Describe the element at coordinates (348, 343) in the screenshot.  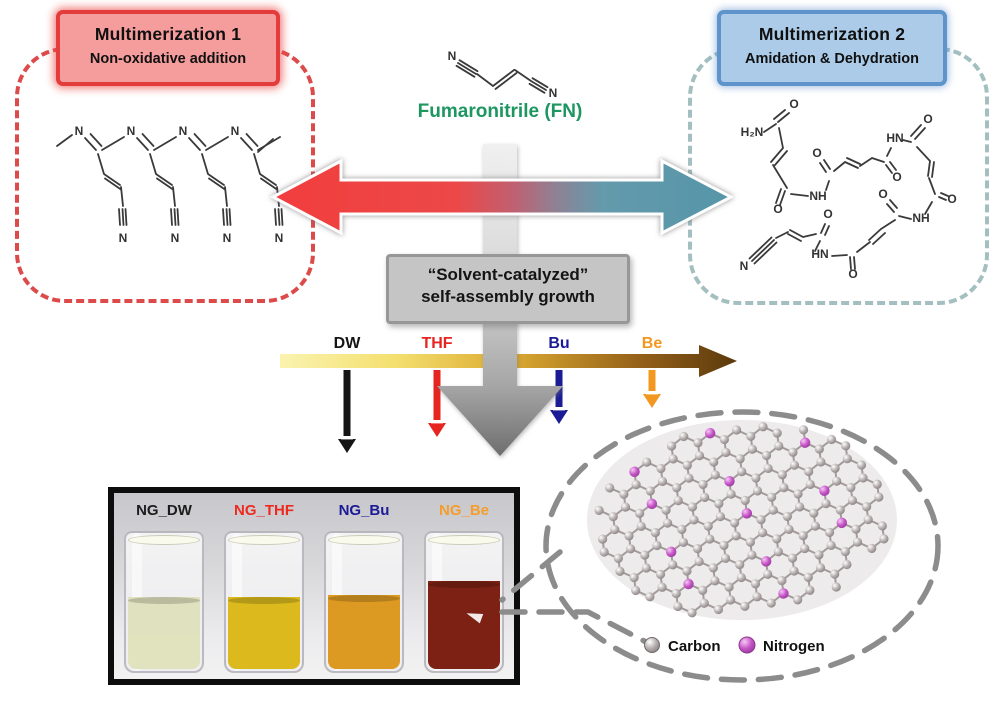
I see `svg-text: DW` at that location.